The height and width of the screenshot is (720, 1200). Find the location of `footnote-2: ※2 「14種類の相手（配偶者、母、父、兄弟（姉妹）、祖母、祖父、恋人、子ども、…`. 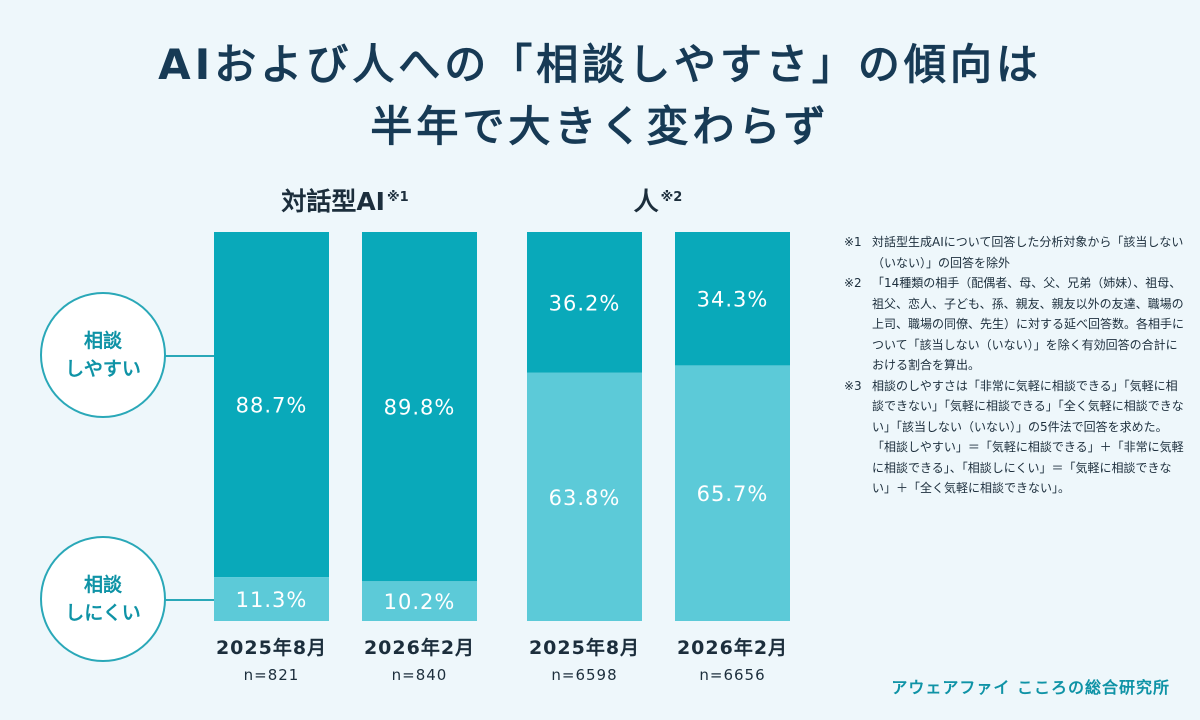

footnote-2: ※2 「14種類の相手（配偶者、母、父、兄弟（姉妹）、祖母、祖父、恋人、子ども、… is located at coordinates (1014, 324).